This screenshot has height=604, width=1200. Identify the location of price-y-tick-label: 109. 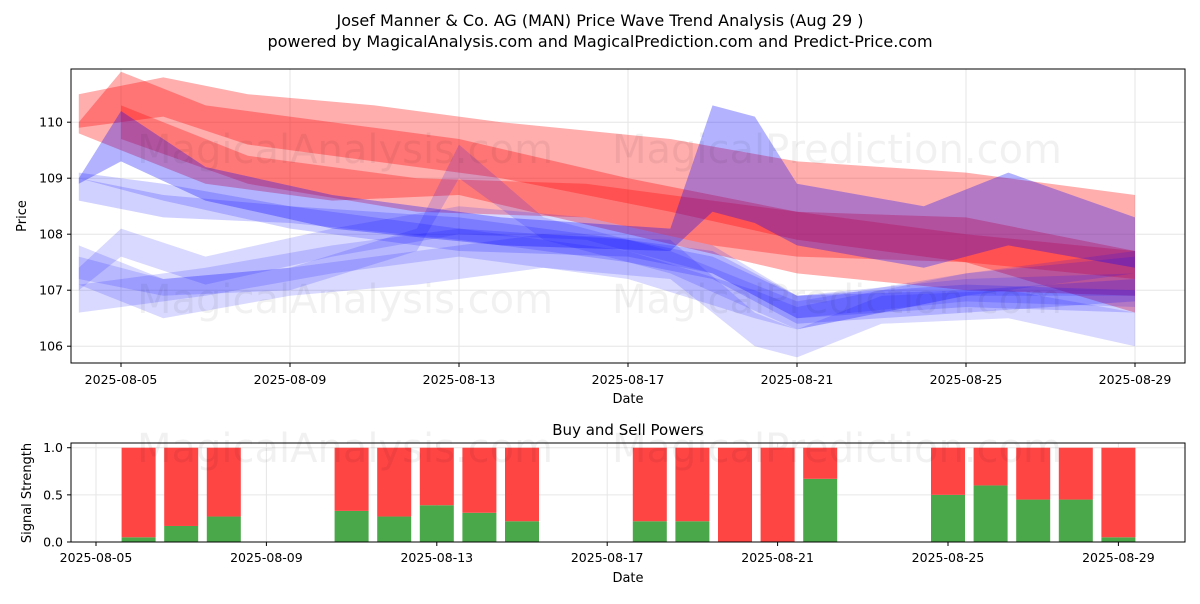
(51, 178).